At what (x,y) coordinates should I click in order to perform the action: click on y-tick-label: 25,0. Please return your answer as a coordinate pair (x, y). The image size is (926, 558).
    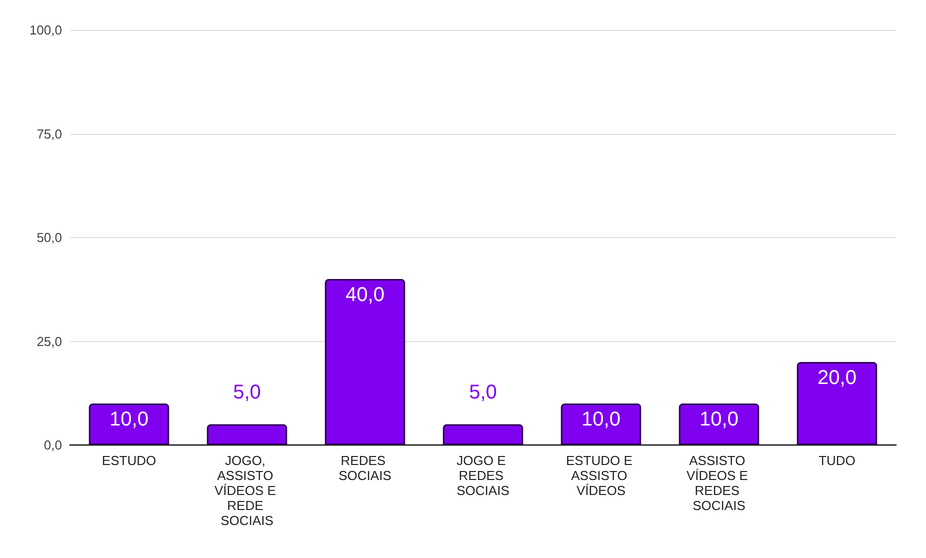
    Looking at the image, I should click on (49, 341).